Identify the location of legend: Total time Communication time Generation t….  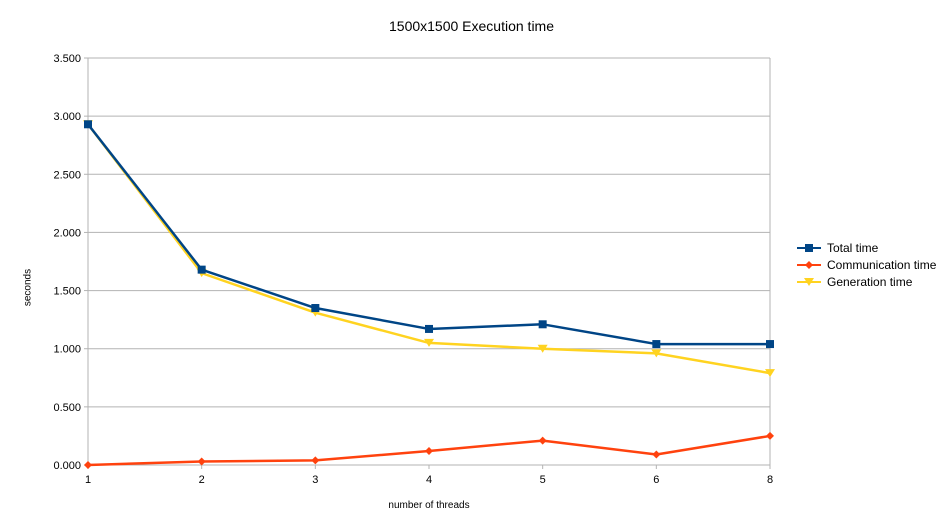
(866, 264).